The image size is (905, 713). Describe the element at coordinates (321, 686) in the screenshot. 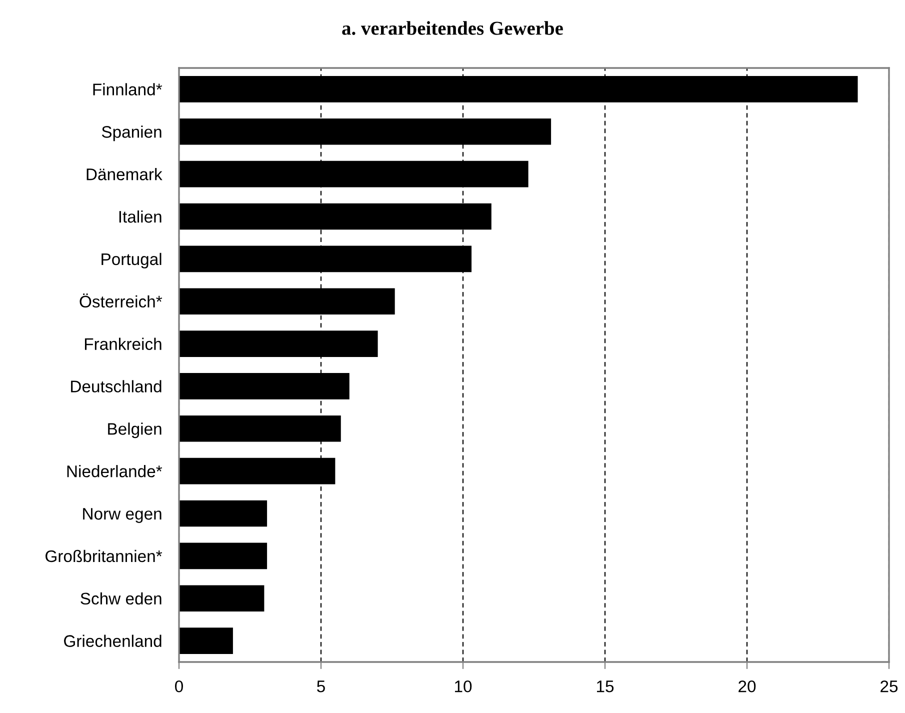

I see `x-tick-label: 5` at that location.